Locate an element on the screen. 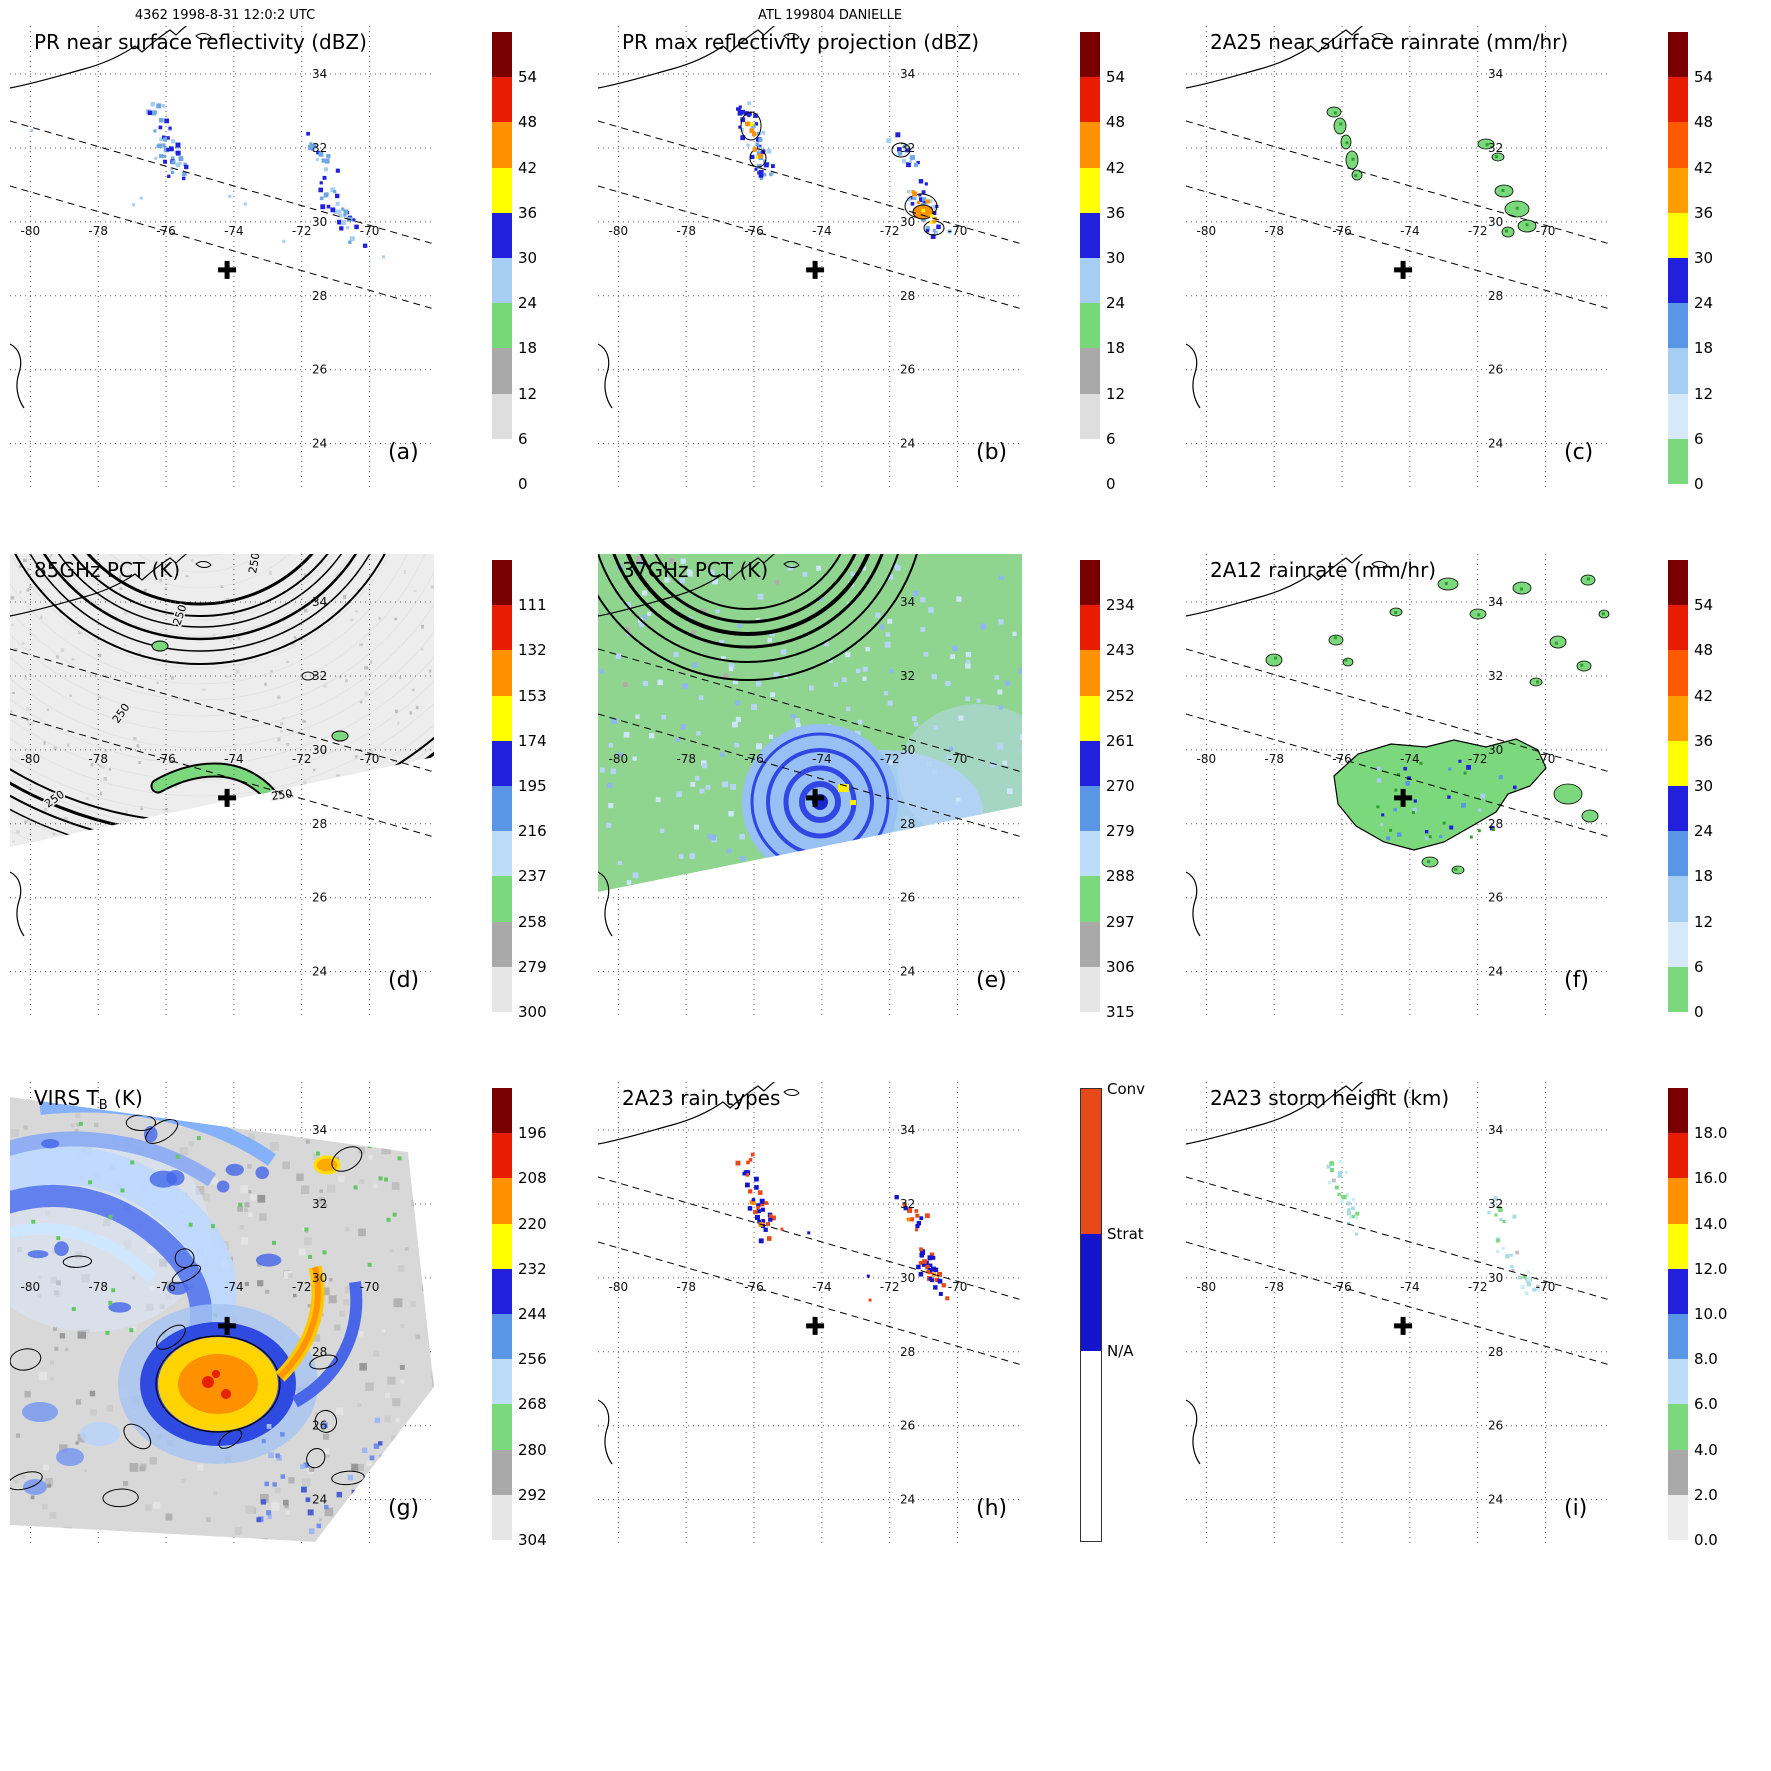 The width and height of the screenshot is (1771, 1771). grid-lines is located at coordinates (1398, 1313).